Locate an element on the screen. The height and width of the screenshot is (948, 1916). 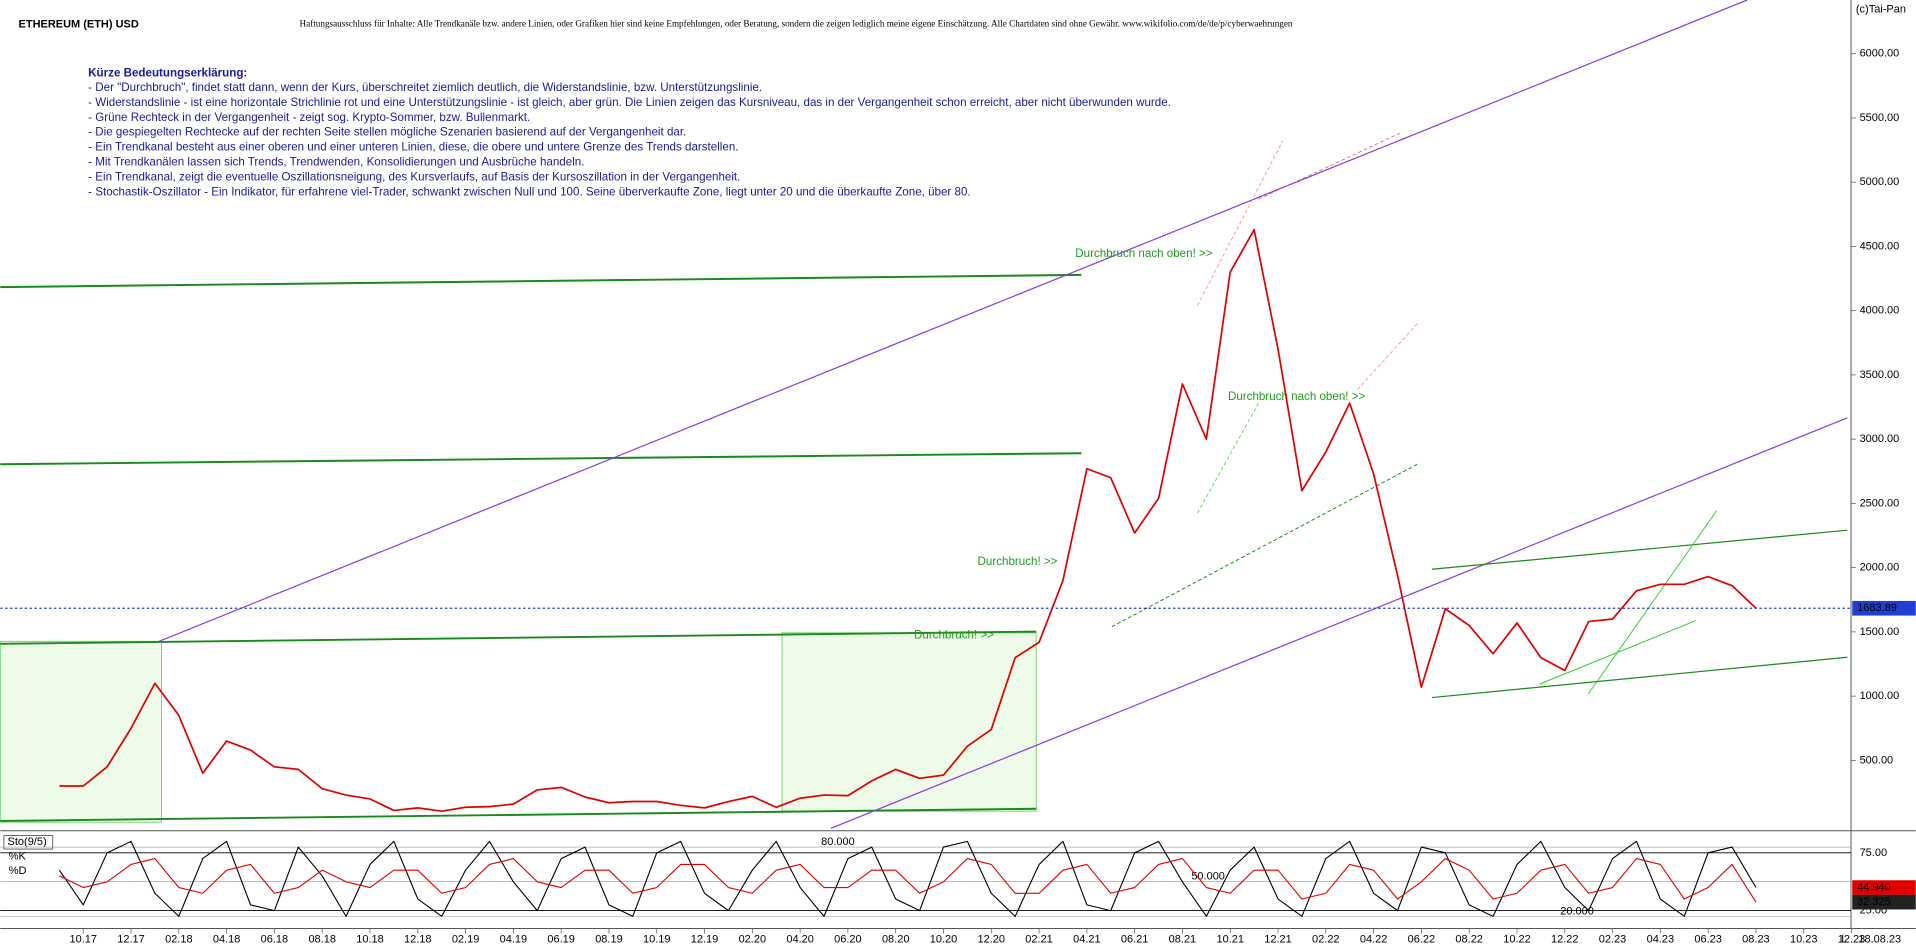
x-tick-label: 08.19 is located at coordinates (609, 939).